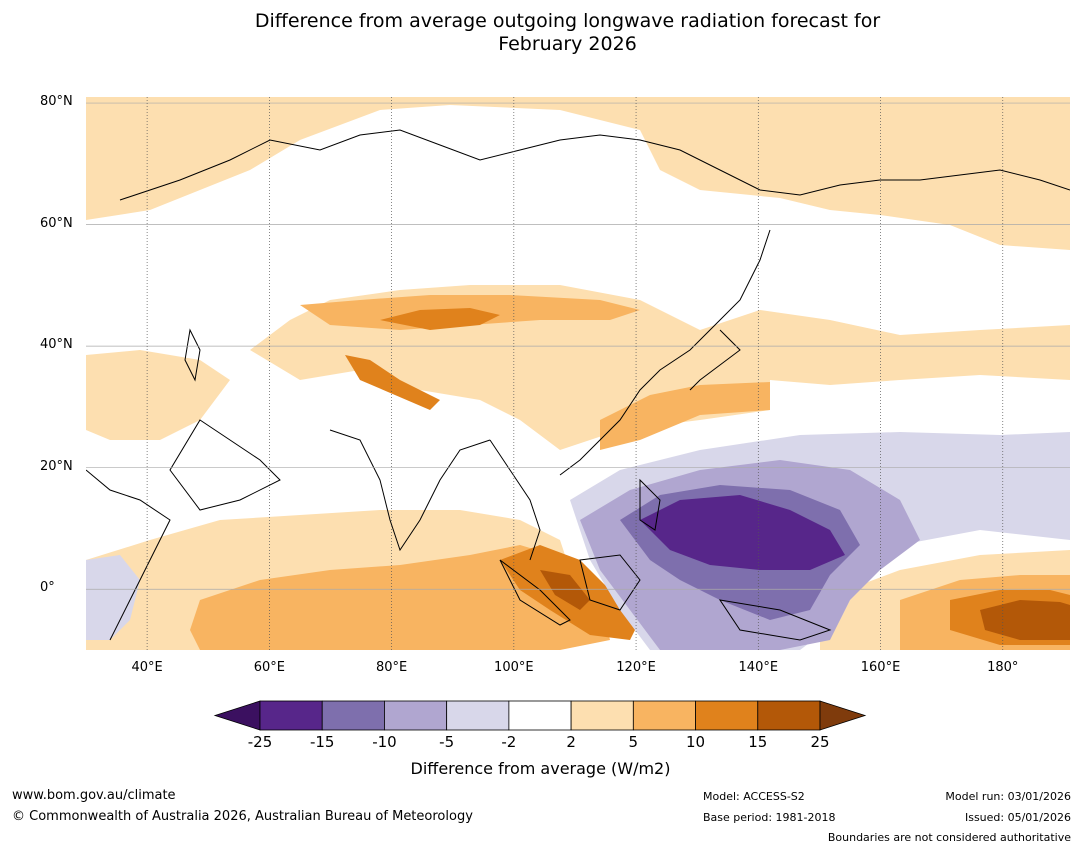 This screenshot has height=850, width=1081. What do you see at coordinates (567, 44) in the screenshot?
I see `title-line-2: February 2026` at bounding box center [567, 44].